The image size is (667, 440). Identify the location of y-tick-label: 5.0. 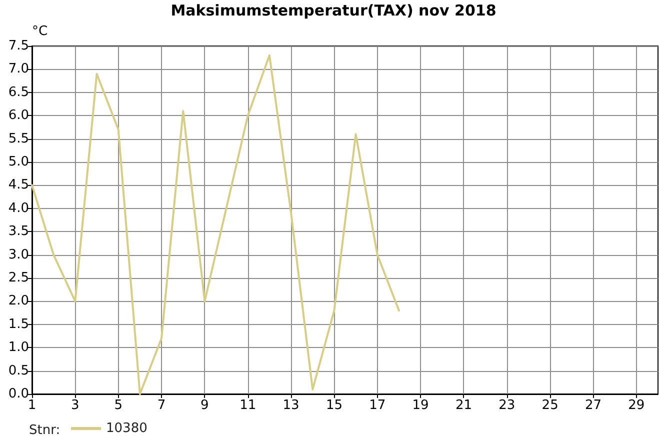
(18, 162).